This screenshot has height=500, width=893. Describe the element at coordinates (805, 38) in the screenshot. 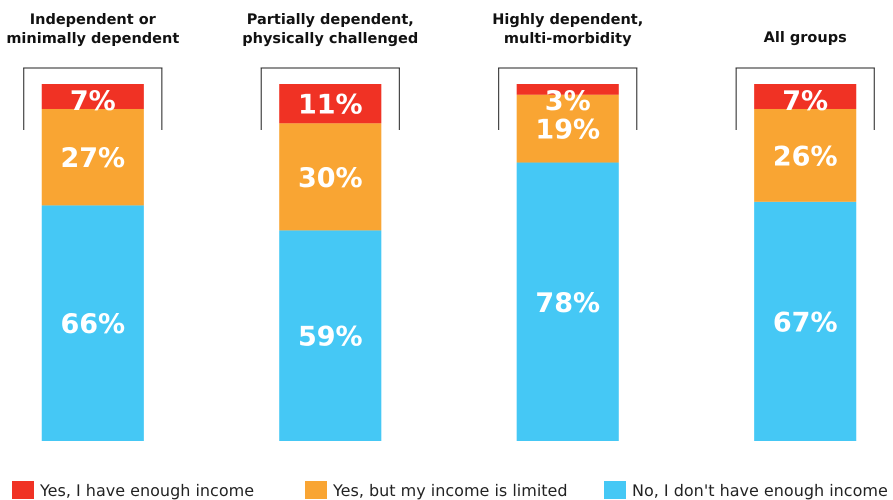

I see `x-tick-label: All groups` at that location.